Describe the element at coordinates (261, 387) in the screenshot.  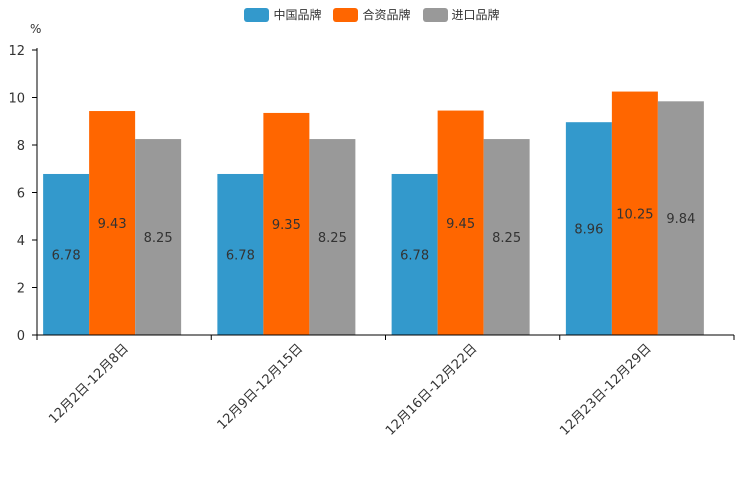
I see `x-tick-label-1: 12月9日-12月15日` at that location.